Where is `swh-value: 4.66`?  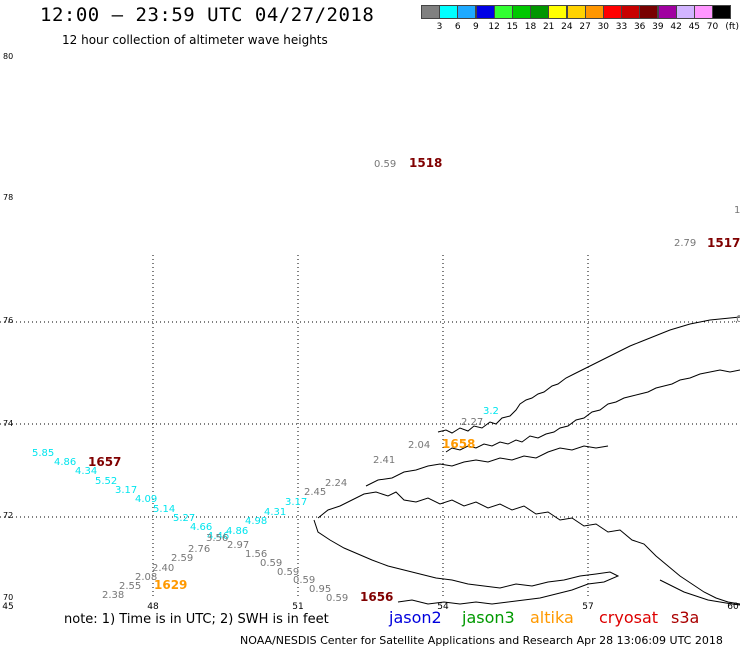 swh-value: 4.66 is located at coordinates (201, 527).